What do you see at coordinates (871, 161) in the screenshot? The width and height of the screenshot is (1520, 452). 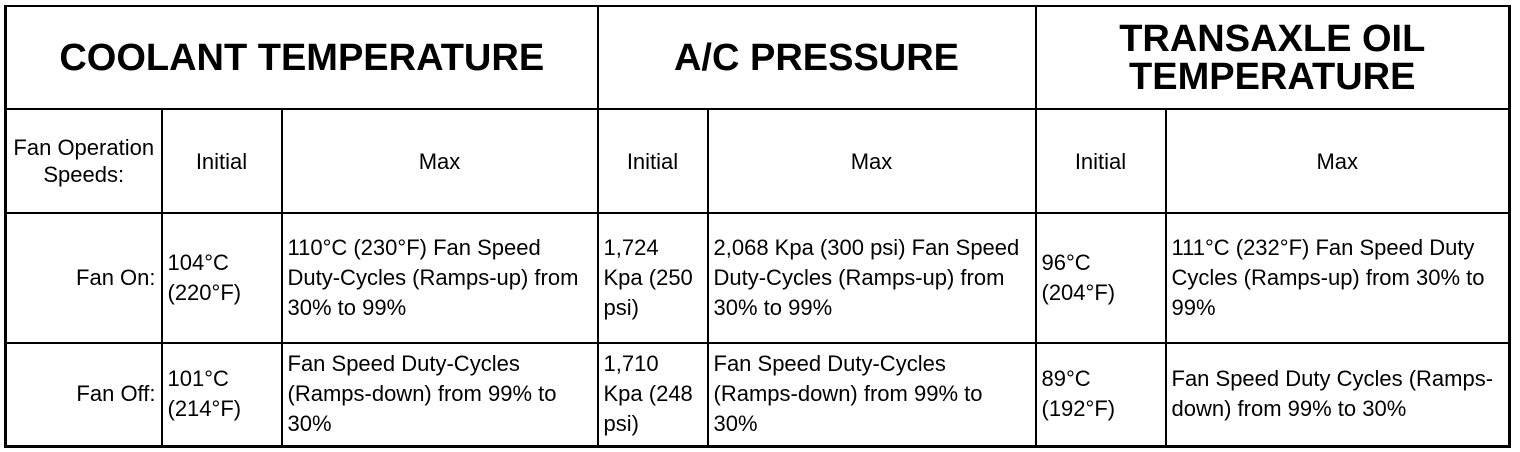 I see `ac-max-header: Max` at bounding box center [871, 161].